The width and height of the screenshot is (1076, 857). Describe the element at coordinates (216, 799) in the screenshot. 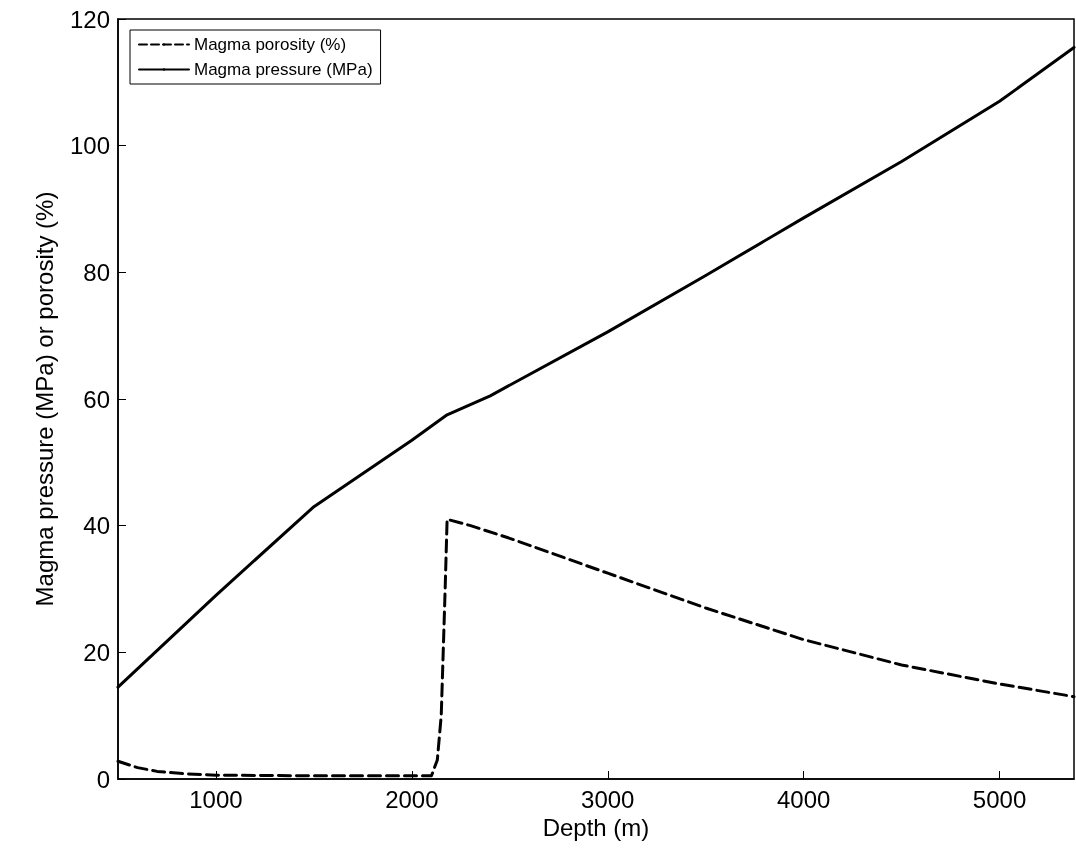

I see `x-tick-label: 1000` at that location.